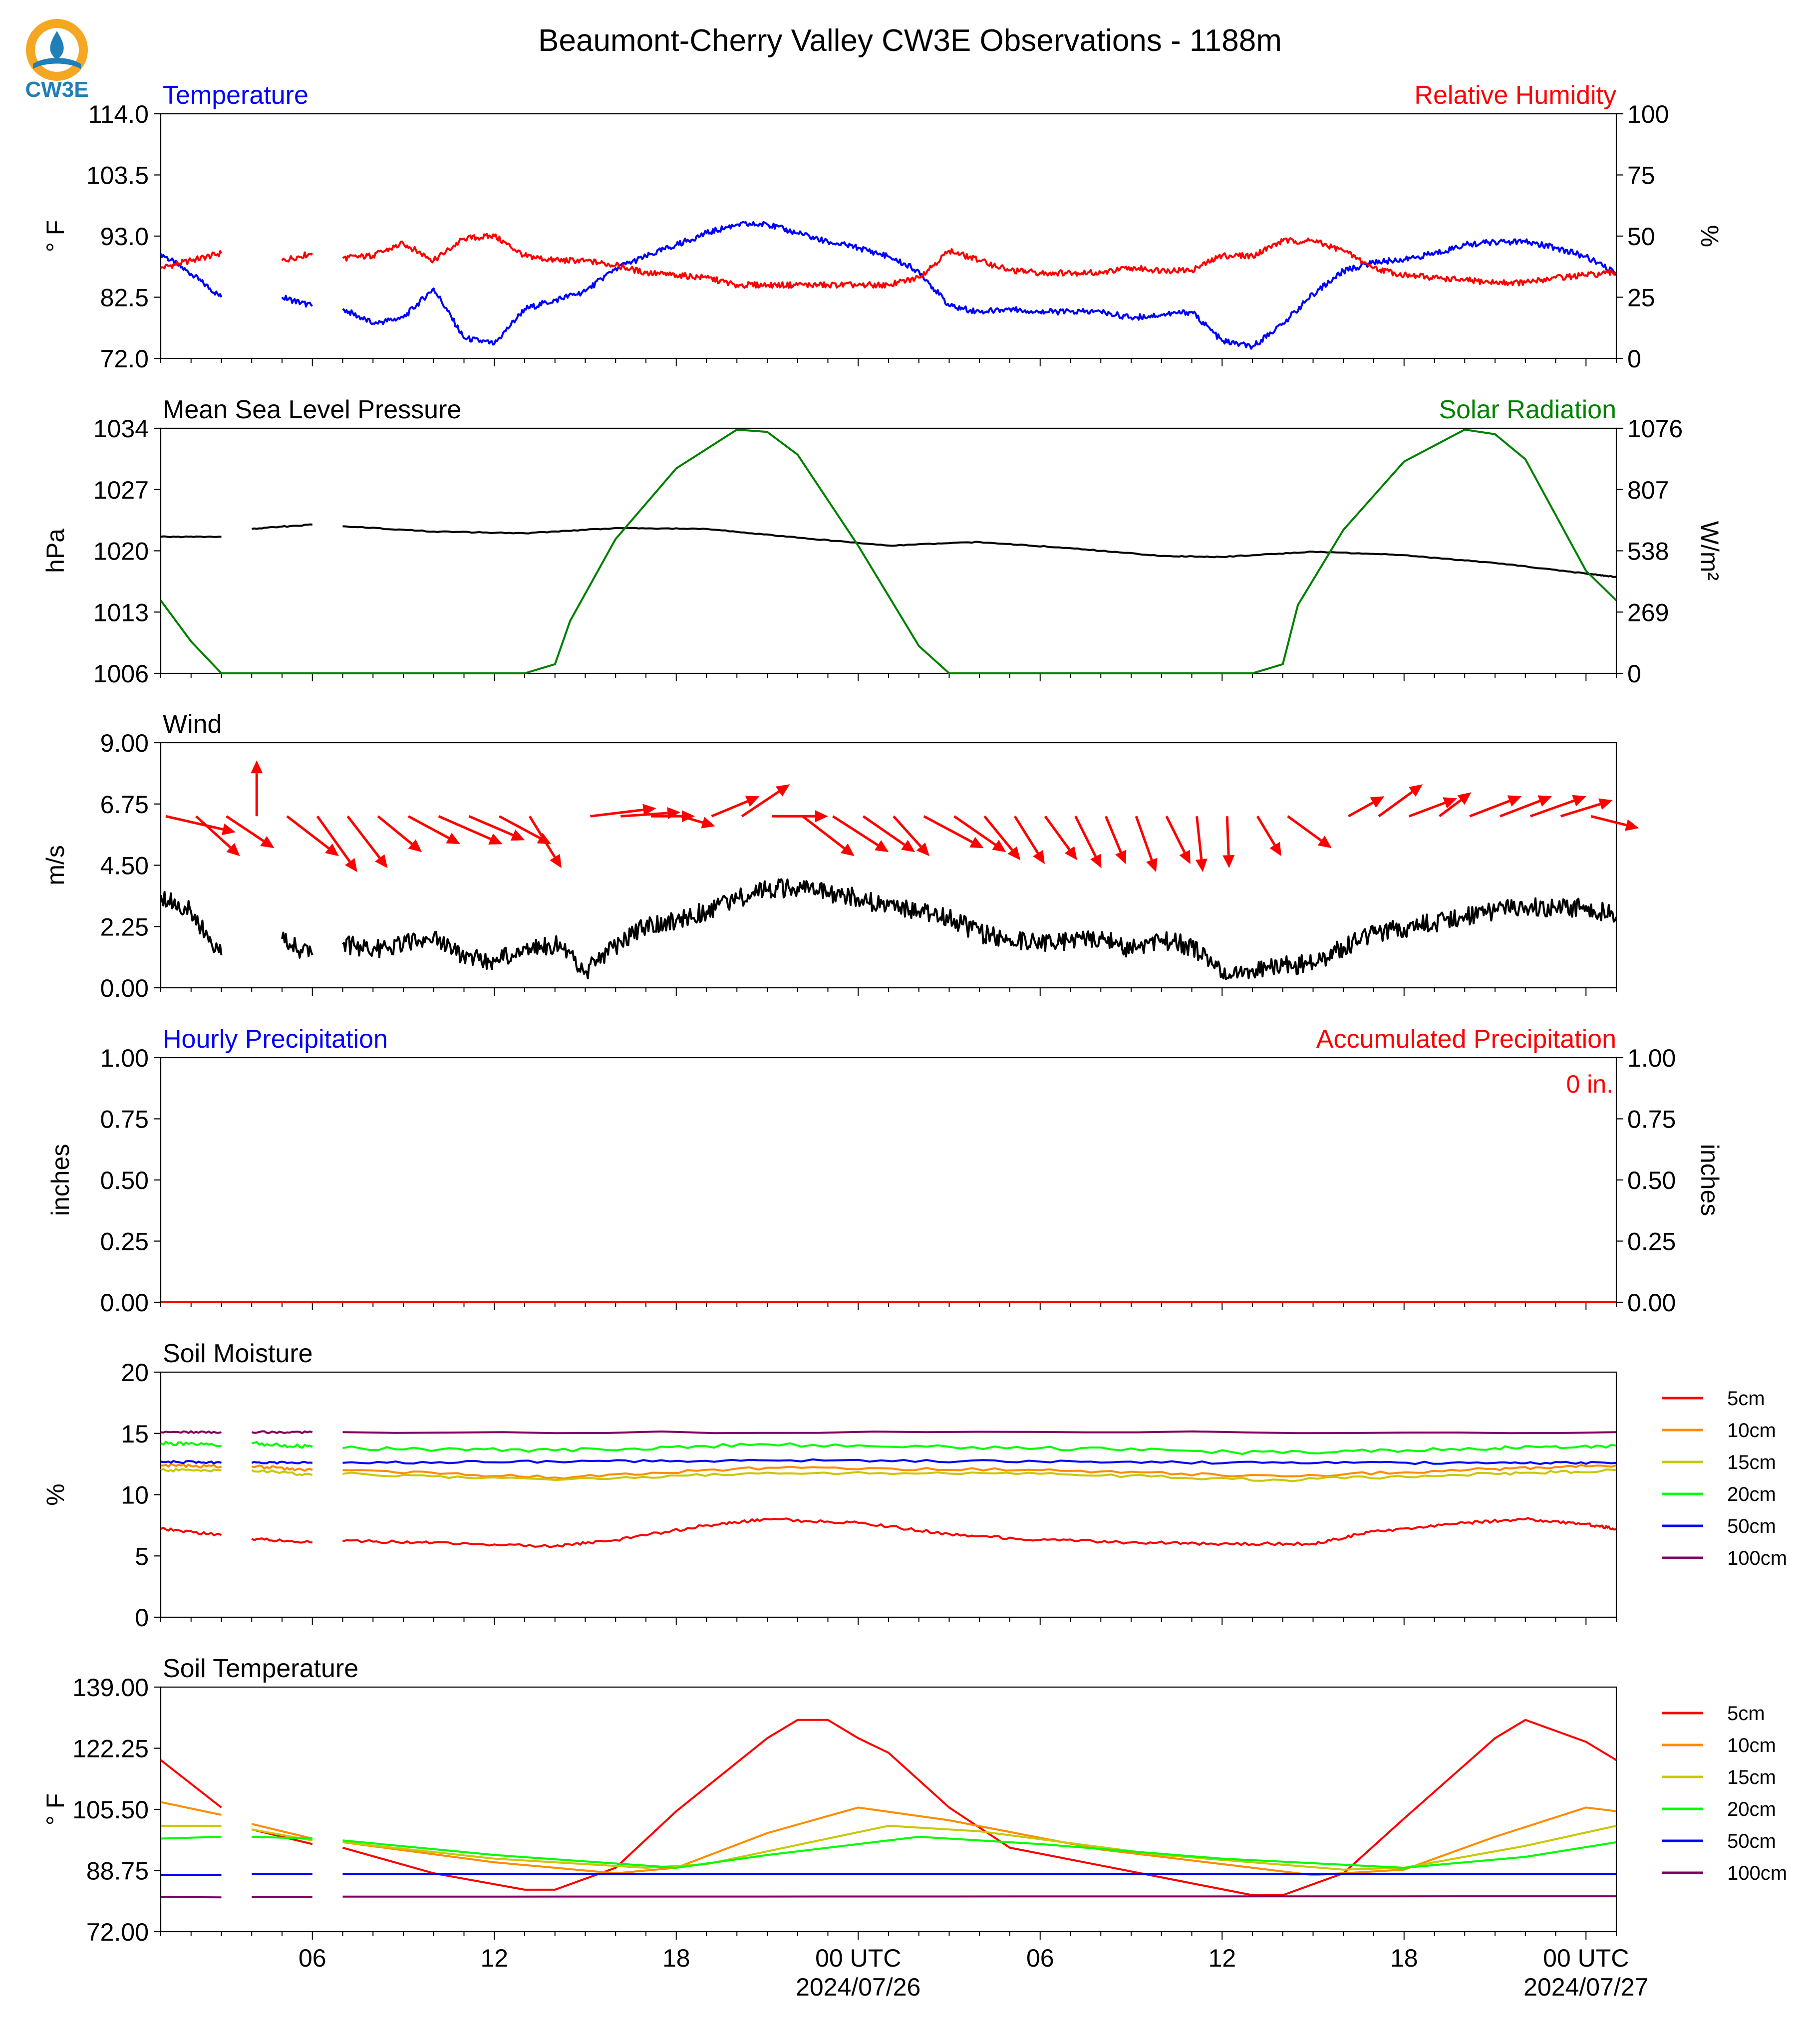 This screenshot has height=2028, width=1820. What do you see at coordinates (55, 1809) in the screenshot?
I see `y-axis-label: ° F` at bounding box center [55, 1809].